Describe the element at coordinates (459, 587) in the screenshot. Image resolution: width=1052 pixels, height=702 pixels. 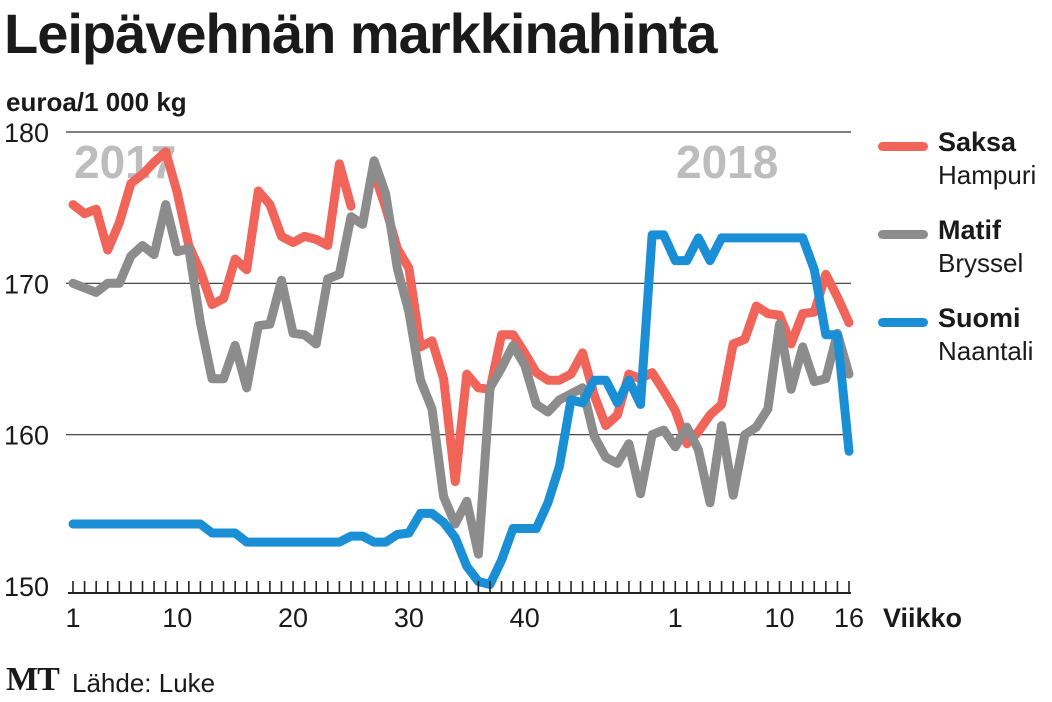
I see `x-axis` at that location.